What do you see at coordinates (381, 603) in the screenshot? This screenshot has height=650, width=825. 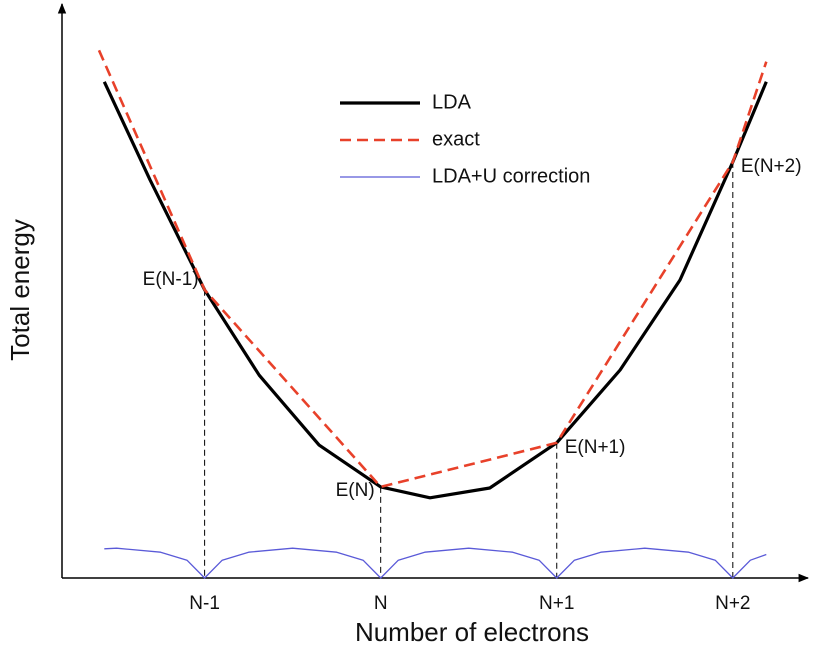 I see `x-tick-label: N` at bounding box center [381, 603].